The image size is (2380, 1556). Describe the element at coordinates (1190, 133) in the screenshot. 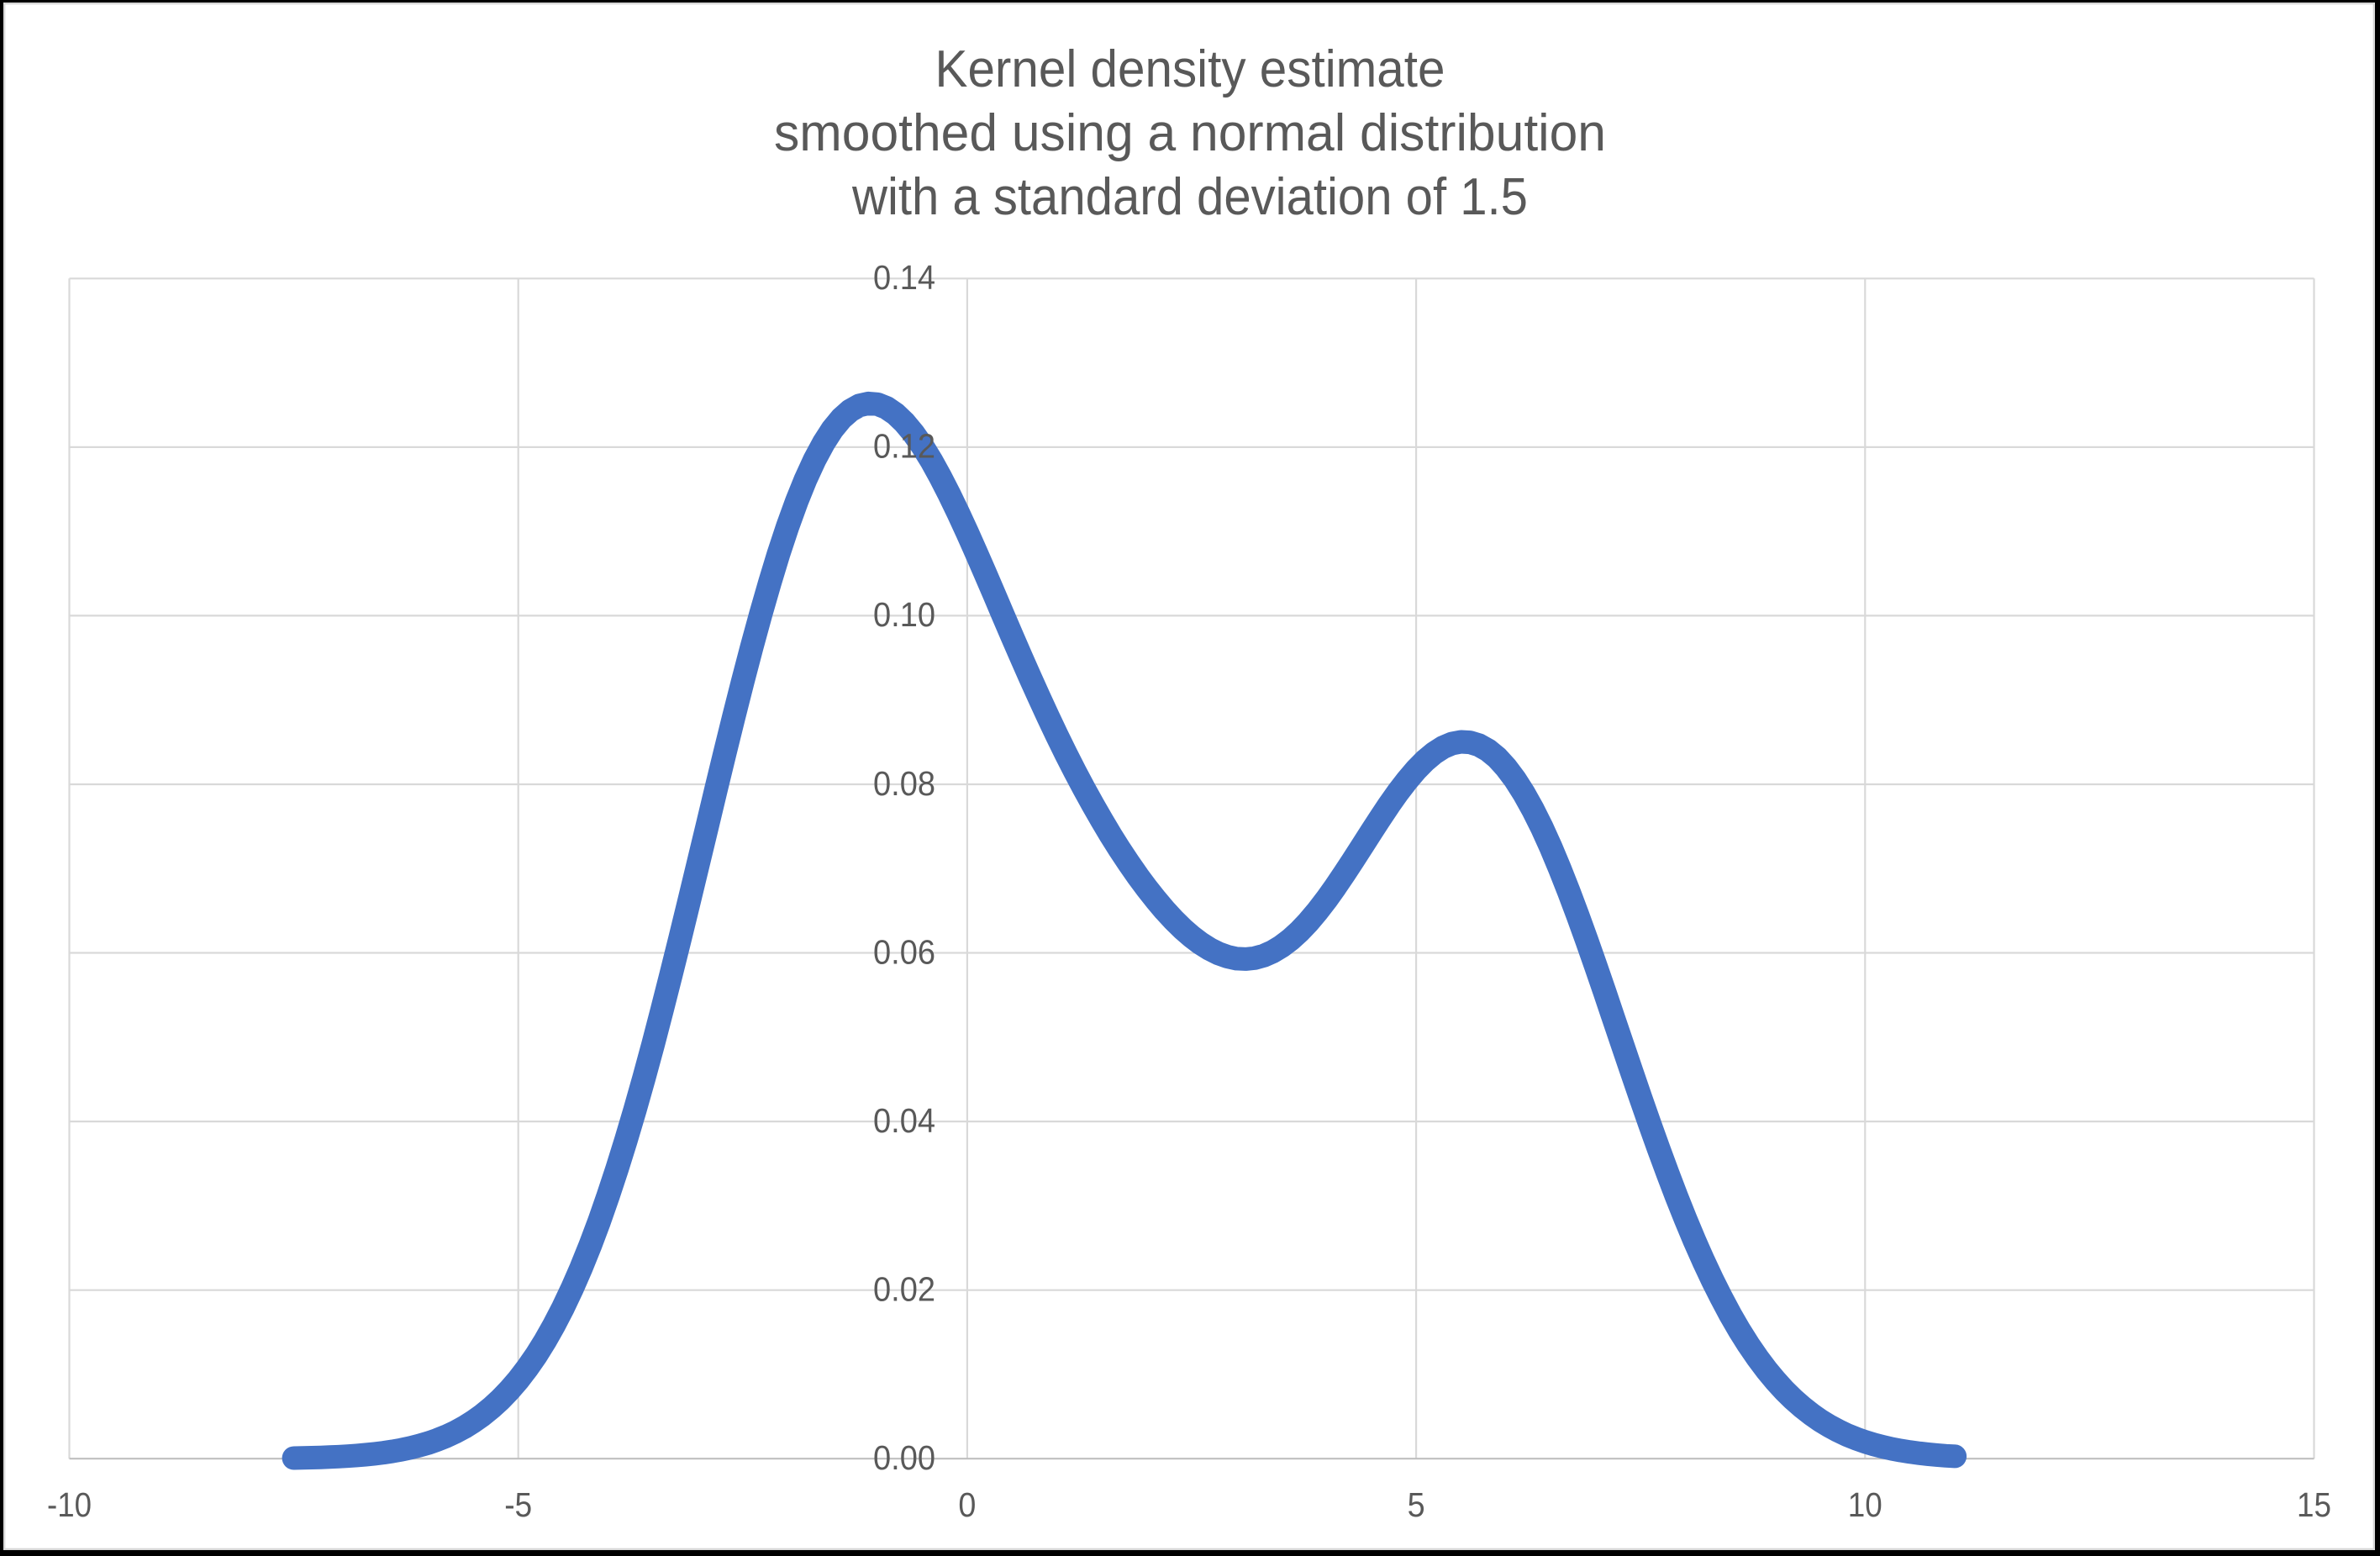

I see `svg-text:smoothed using a normal distri: smoothed using a normal distribution` at that location.